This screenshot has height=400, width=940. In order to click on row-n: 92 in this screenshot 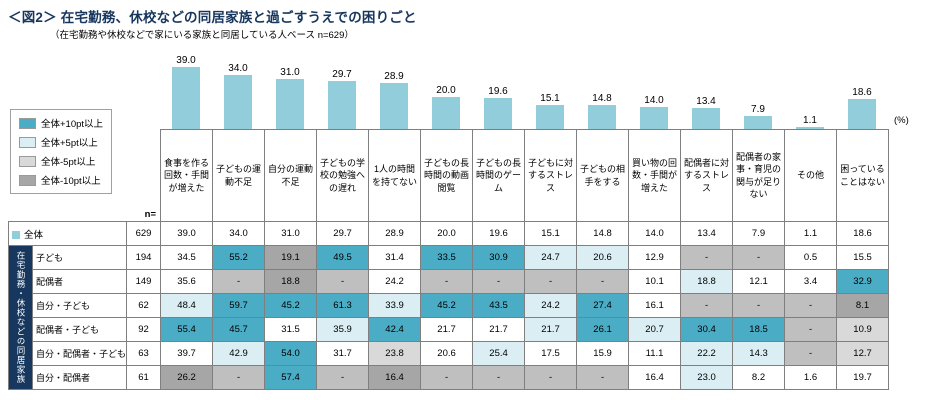, I will do `click(143, 329)`.